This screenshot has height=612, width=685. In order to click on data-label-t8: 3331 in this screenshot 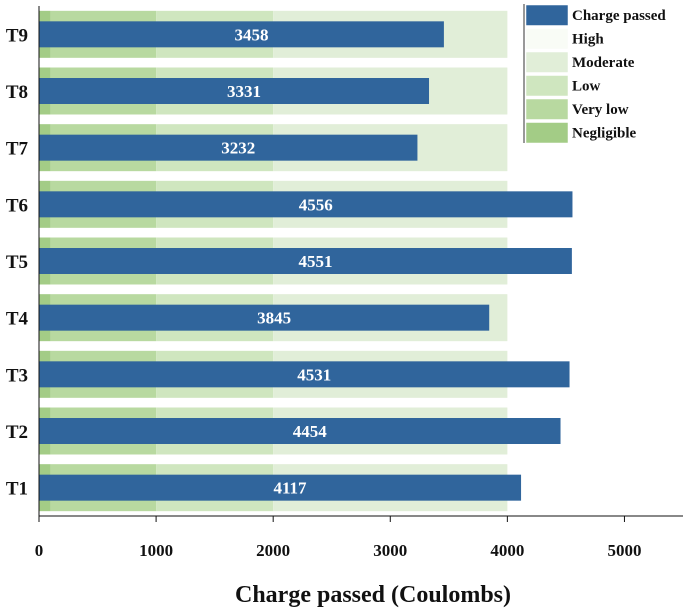, I will do `click(244, 91)`.